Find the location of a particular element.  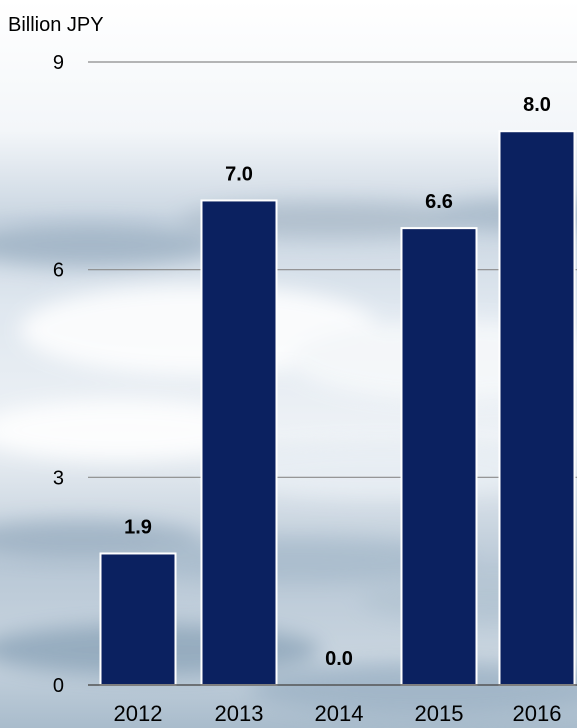

x-tick-label-2015: 2015 is located at coordinates (439, 713).